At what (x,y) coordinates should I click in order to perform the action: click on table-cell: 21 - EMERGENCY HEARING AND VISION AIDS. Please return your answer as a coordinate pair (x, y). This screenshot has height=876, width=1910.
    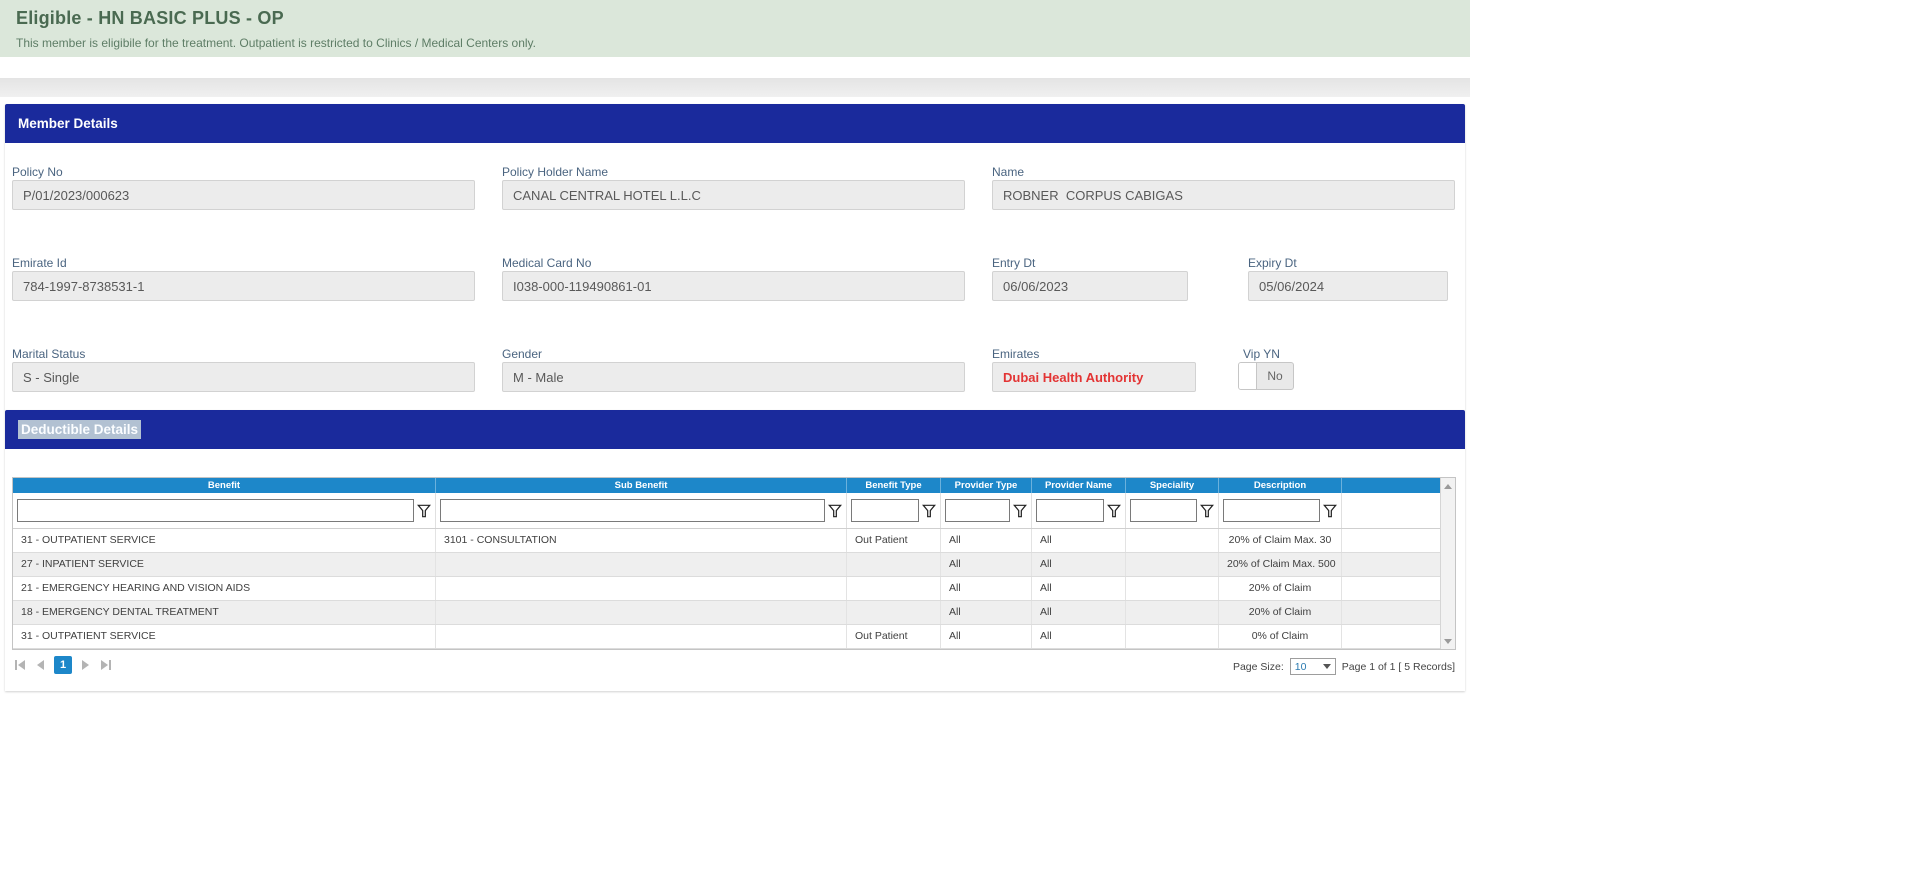
    Looking at the image, I should click on (224, 588).